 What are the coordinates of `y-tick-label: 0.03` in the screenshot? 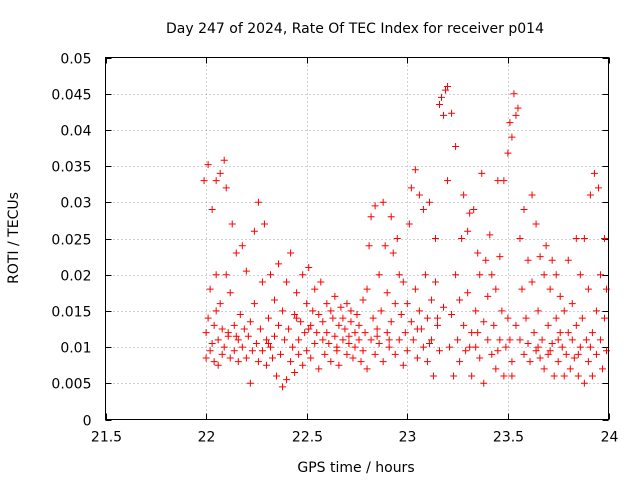 It's located at (75, 204).